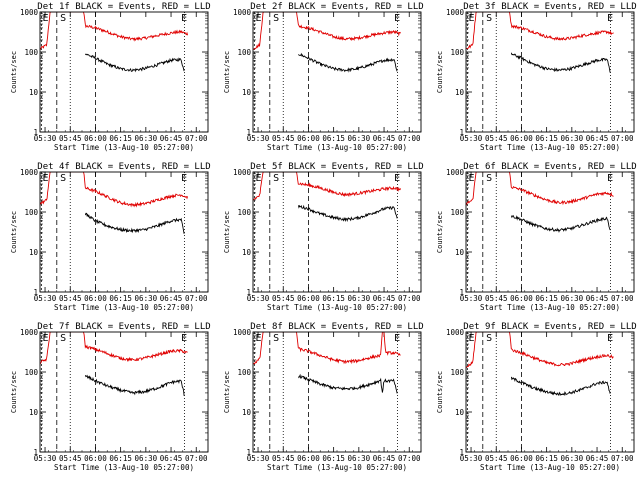  What do you see at coordinates (123, 167) in the screenshot?
I see `panel-title: Det 4f BLACK = Events, RED = LLD` at bounding box center [123, 167].